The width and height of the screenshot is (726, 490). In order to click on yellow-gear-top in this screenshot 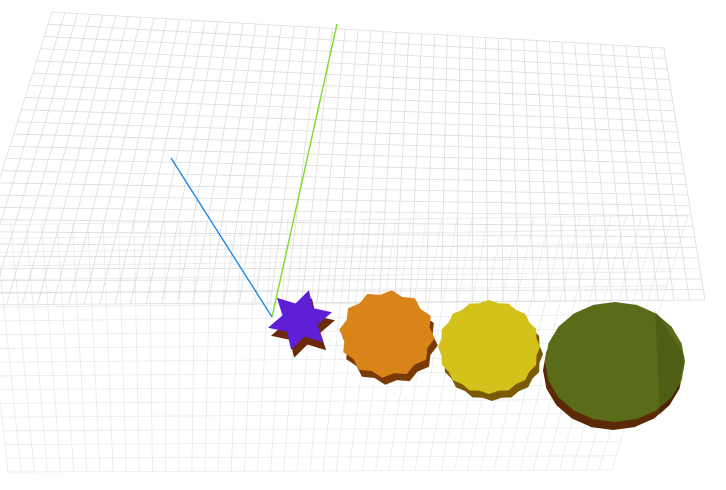, I will do `click(489, 347)`.